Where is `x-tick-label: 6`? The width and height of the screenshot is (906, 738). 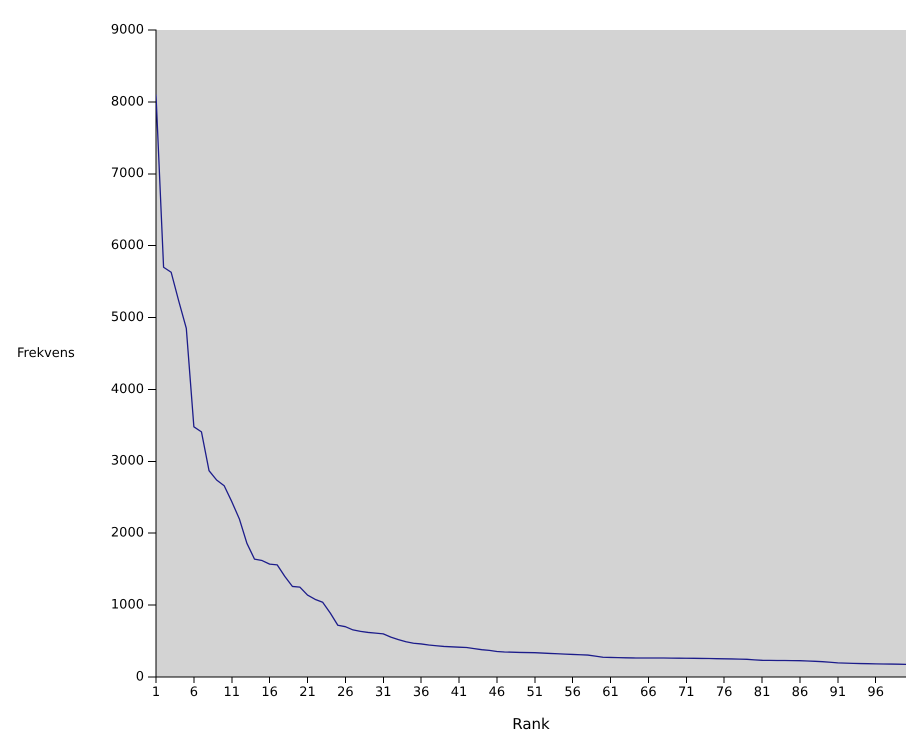 x-tick-label: 6 is located at coordinates (194, 692).